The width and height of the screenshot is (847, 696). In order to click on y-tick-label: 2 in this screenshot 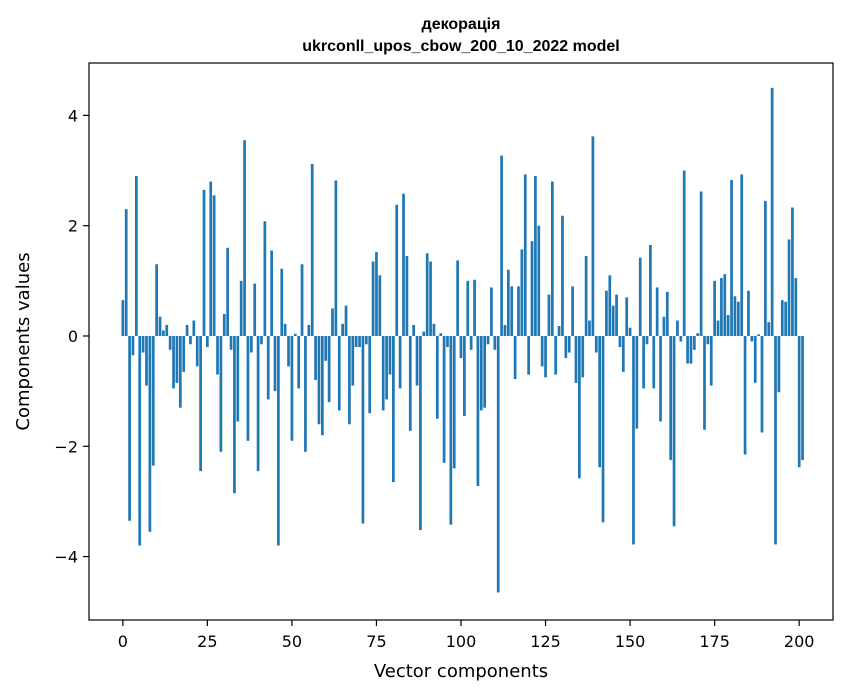, I will do `click(73, 226)`.